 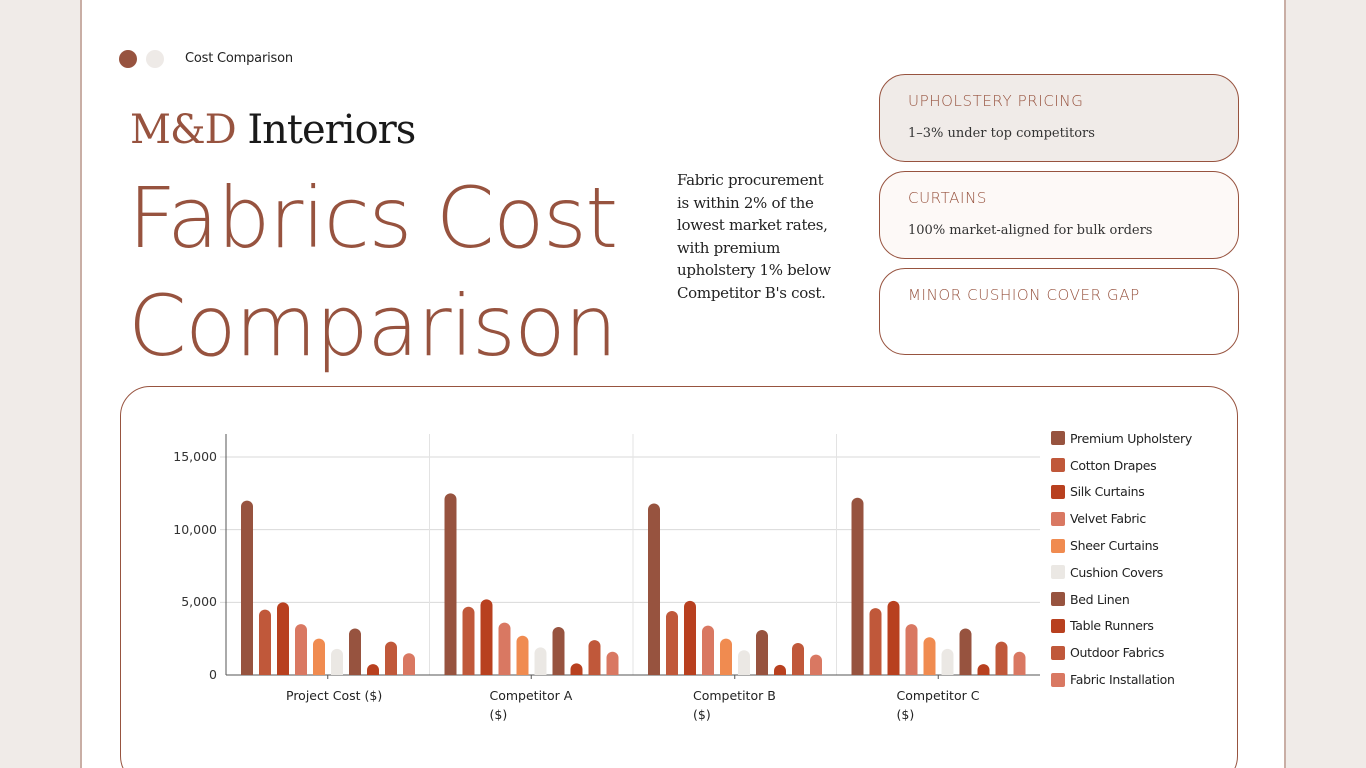 What do you see at coordinates (1108, 519) in the screenshot?
I see `legend-label: Velvet Fabric` at bounding box center [1108, 519].